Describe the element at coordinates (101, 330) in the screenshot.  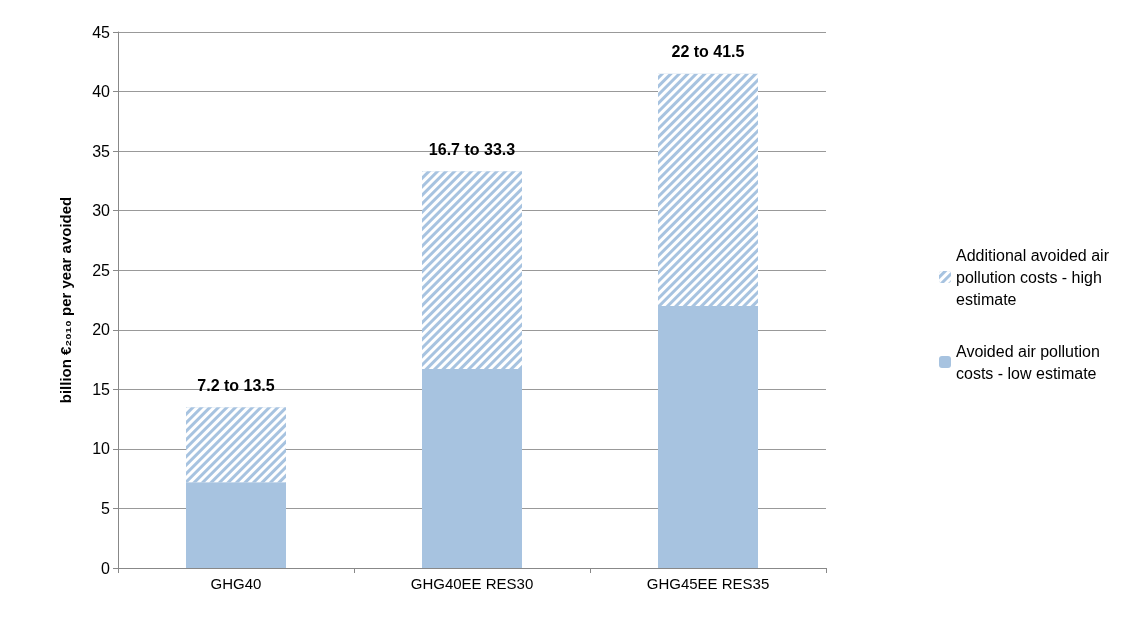
I see `y-tick-label: 20` at that location.